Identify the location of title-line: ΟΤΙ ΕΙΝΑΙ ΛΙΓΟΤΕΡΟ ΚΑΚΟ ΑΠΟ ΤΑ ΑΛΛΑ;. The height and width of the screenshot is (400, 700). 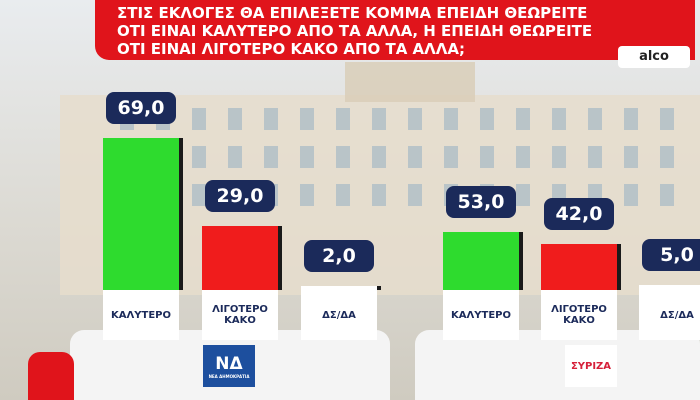
(291, 49).